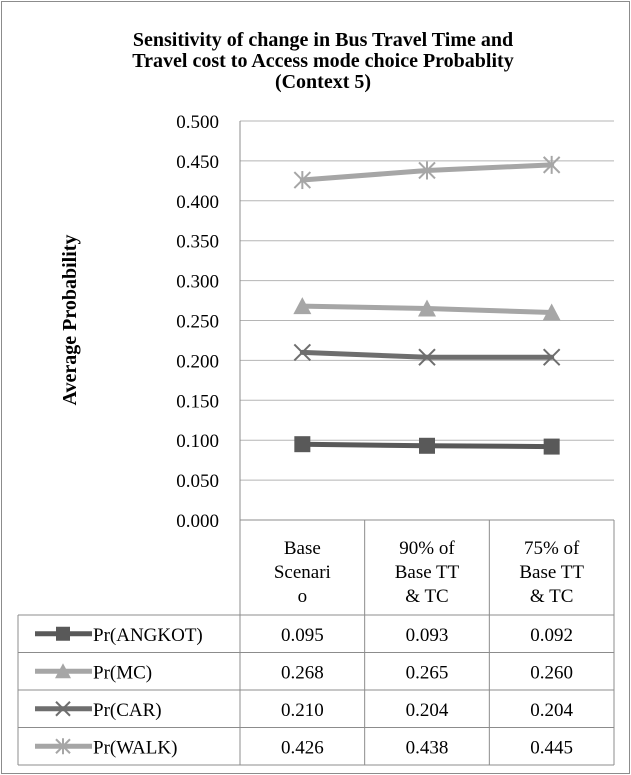  Describe the element at coordinates (197, 361) in the screenshot. I see `y-tick-label: 0.200` at that location.